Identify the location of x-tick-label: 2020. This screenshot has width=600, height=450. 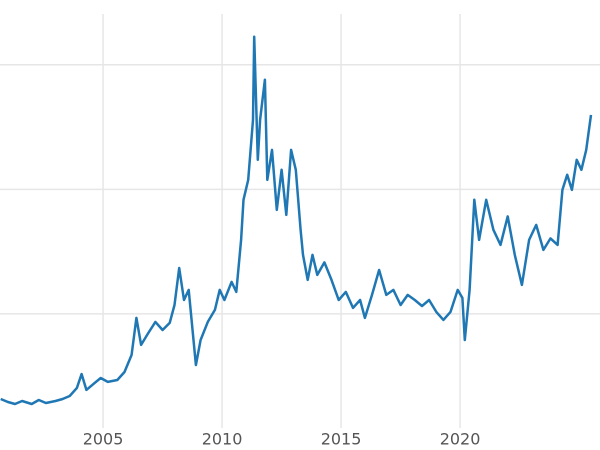
(460, 439).